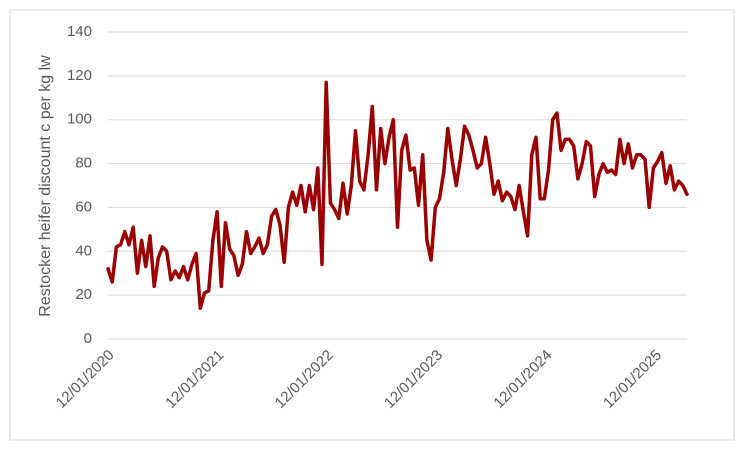  What do you see at coordinates (79, 119) in the screenshot?
I see `y-tick-label: 100` at bounding box center [79, 119].